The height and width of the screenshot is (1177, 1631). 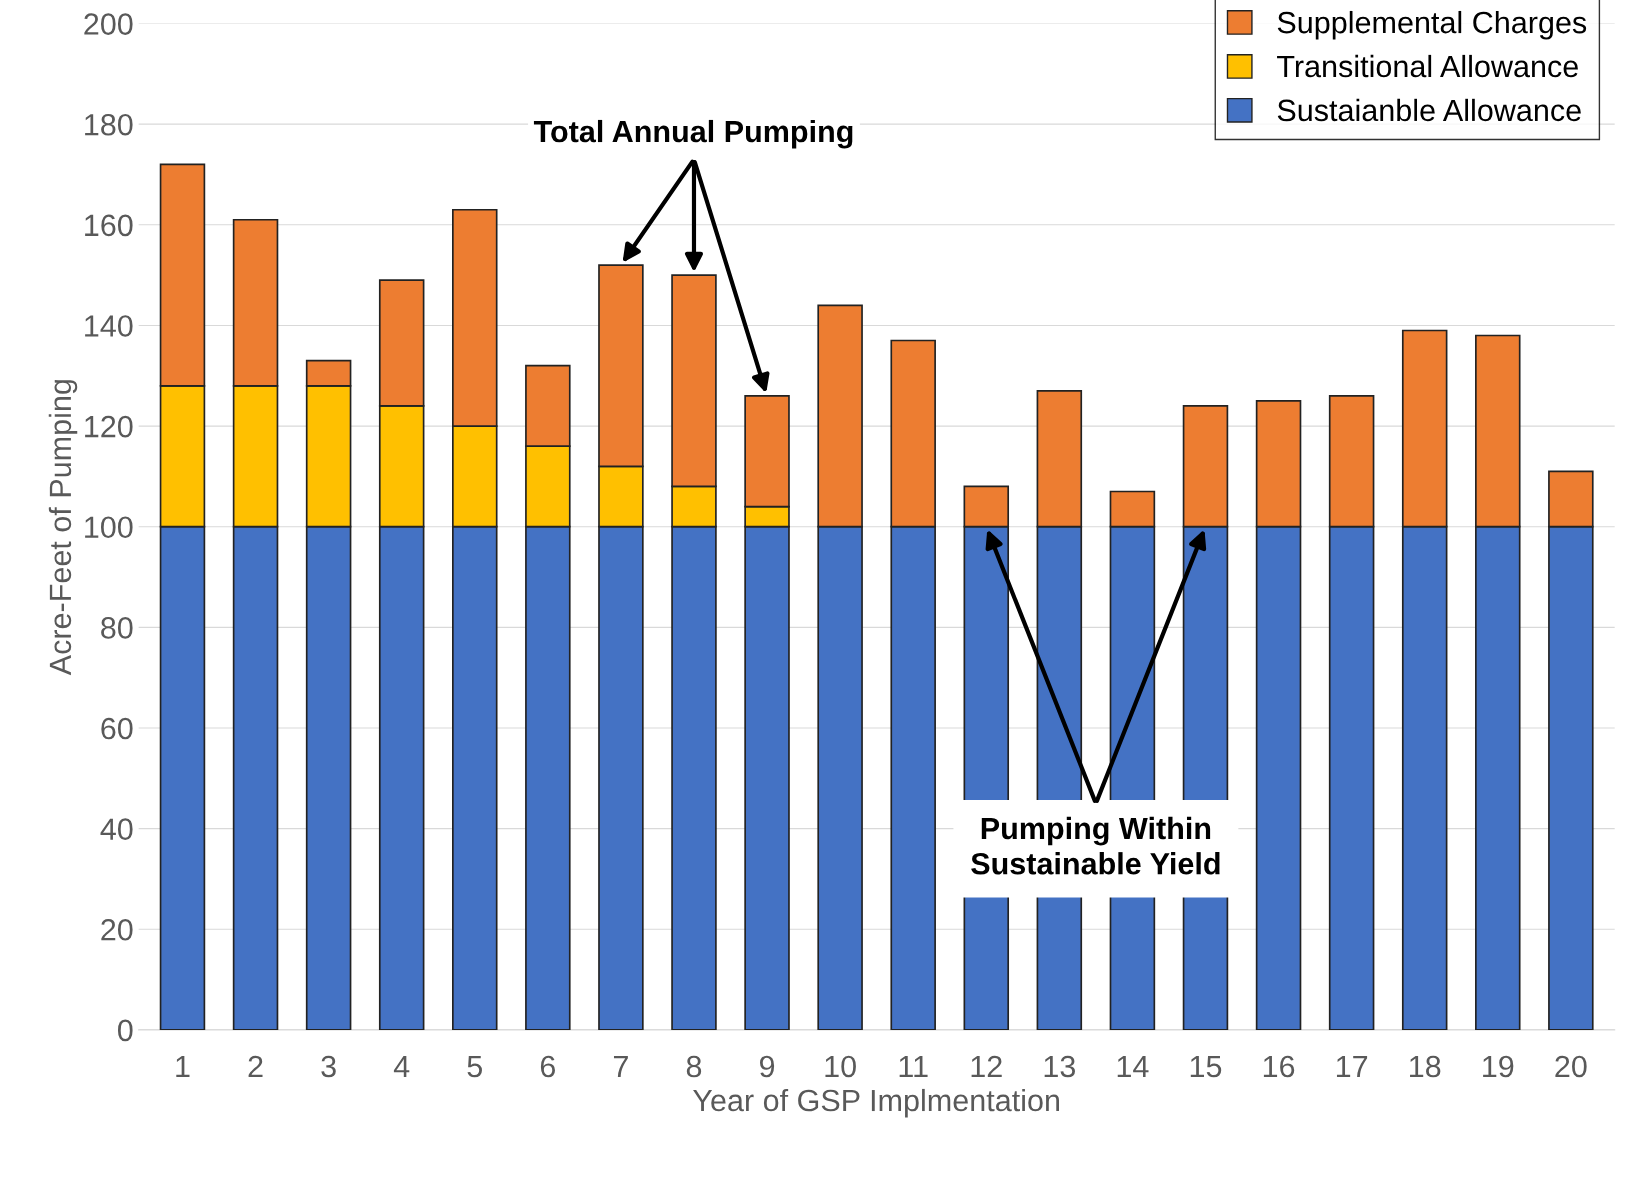 What do you see at coordinates (183, 1067) in the screenshot?
I see `x-tick-label: 1` at bounding box center [183, 1067].